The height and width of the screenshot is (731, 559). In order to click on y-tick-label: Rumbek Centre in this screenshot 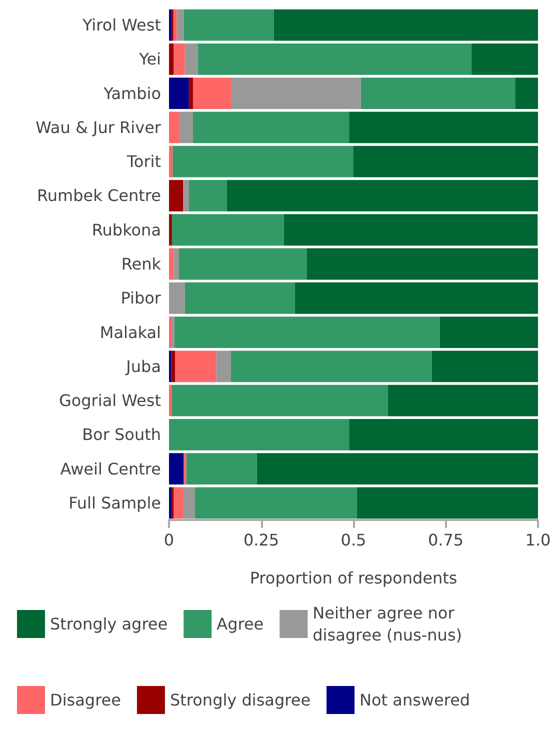, I will do `click(99, 196)`.